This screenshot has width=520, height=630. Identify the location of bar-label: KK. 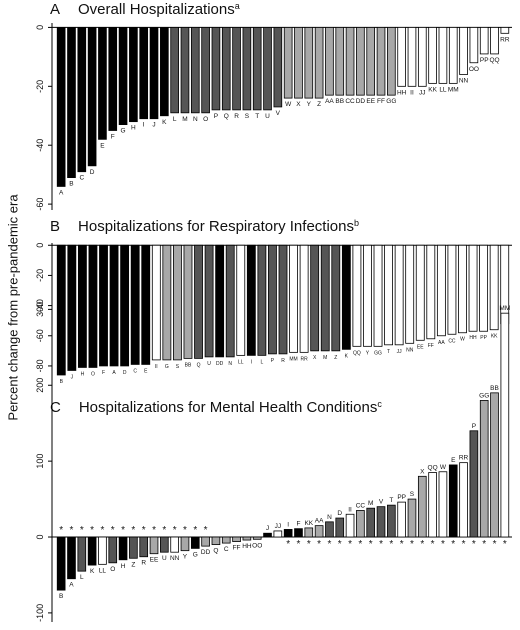
(494, 337).